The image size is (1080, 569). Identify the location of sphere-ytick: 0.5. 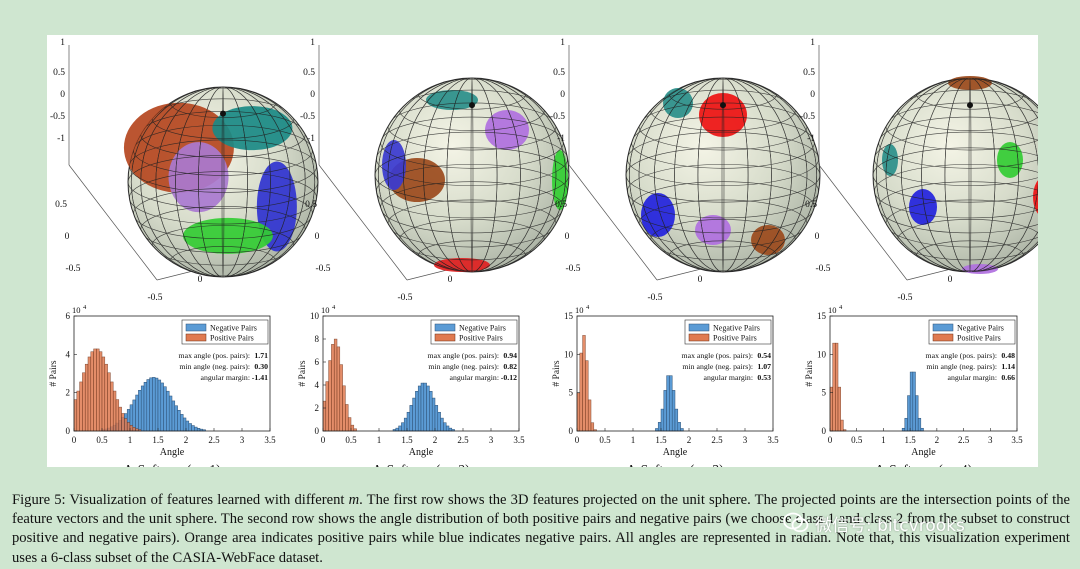
(809, 73).